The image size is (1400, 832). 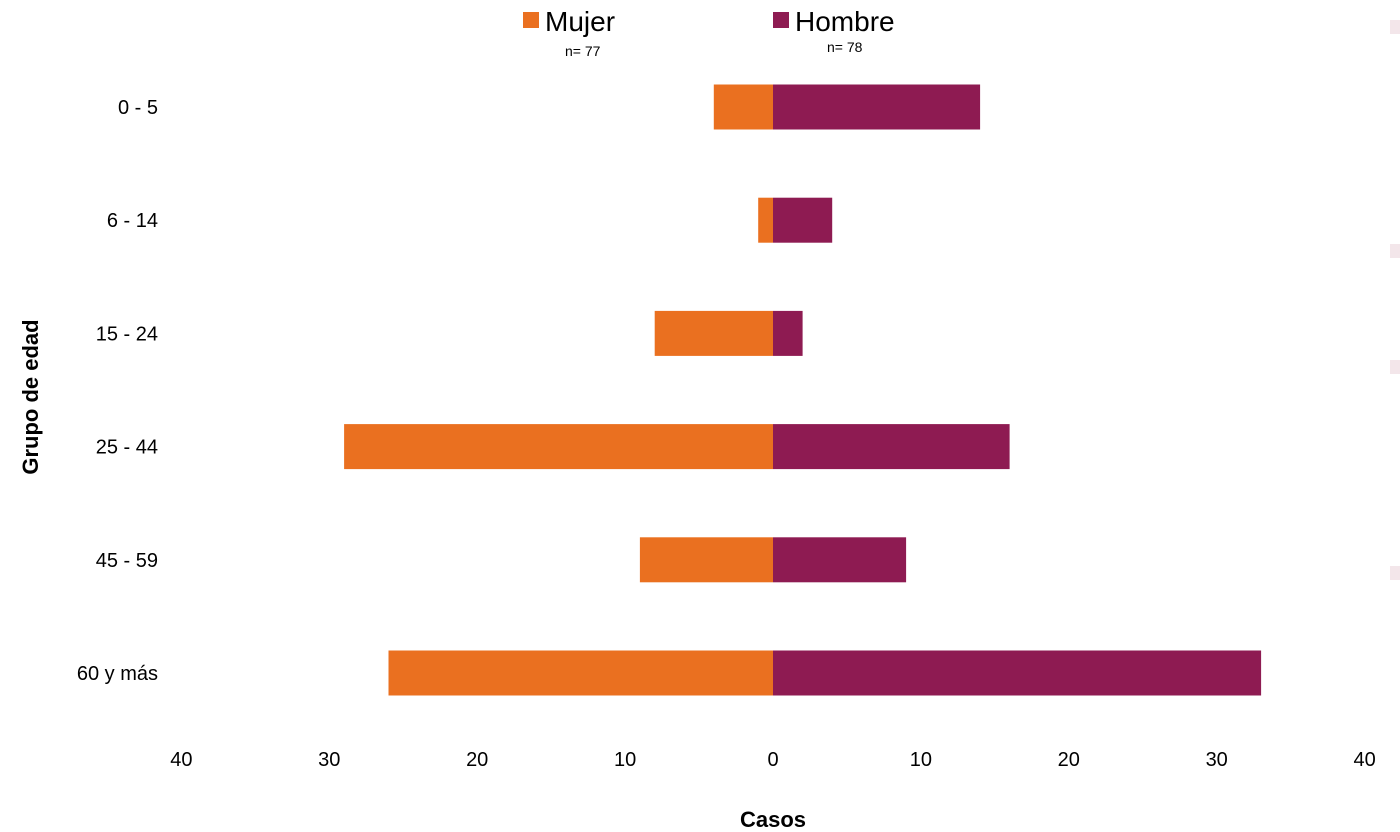 What do you see at coordinates (127, 334) in the screenshot?
I see `y-tick-label: 15 - 24` at bounding box center [127, 334].